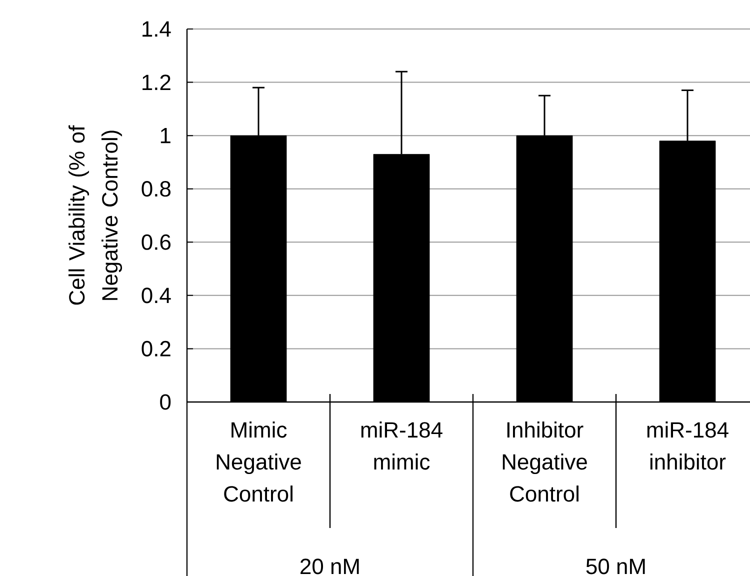 Image resolution: width=750 pixels, height=576 pixels. I want to click on x-tick-label: miR-184 mimic, so click(401, 446).